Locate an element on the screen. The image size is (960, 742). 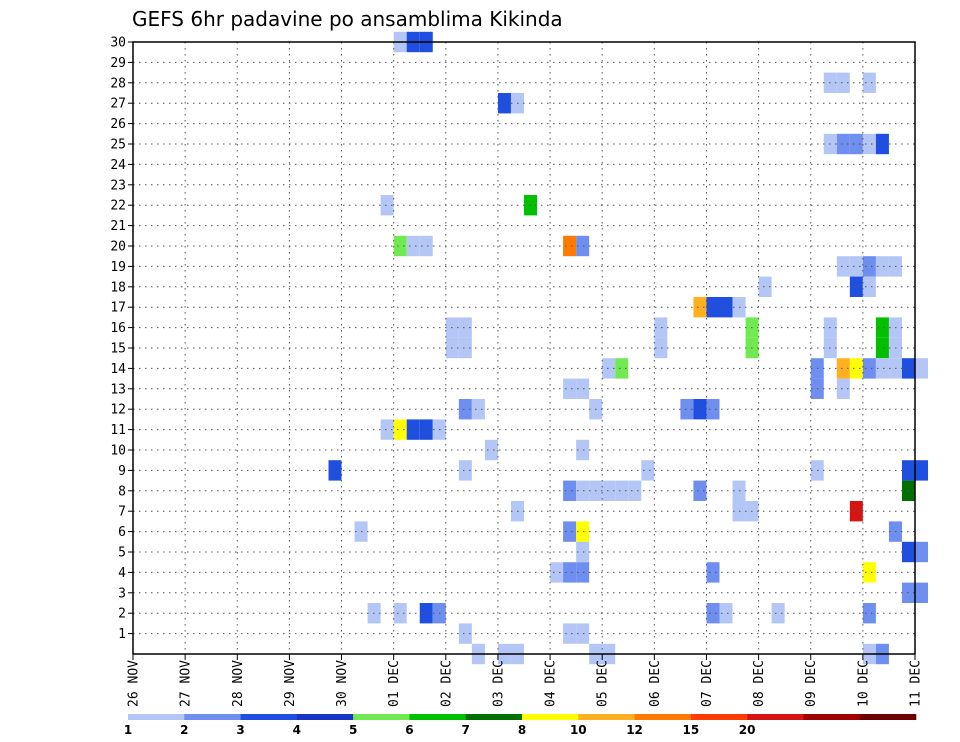
legend-label: 3 is located at coordinates (240, 730).